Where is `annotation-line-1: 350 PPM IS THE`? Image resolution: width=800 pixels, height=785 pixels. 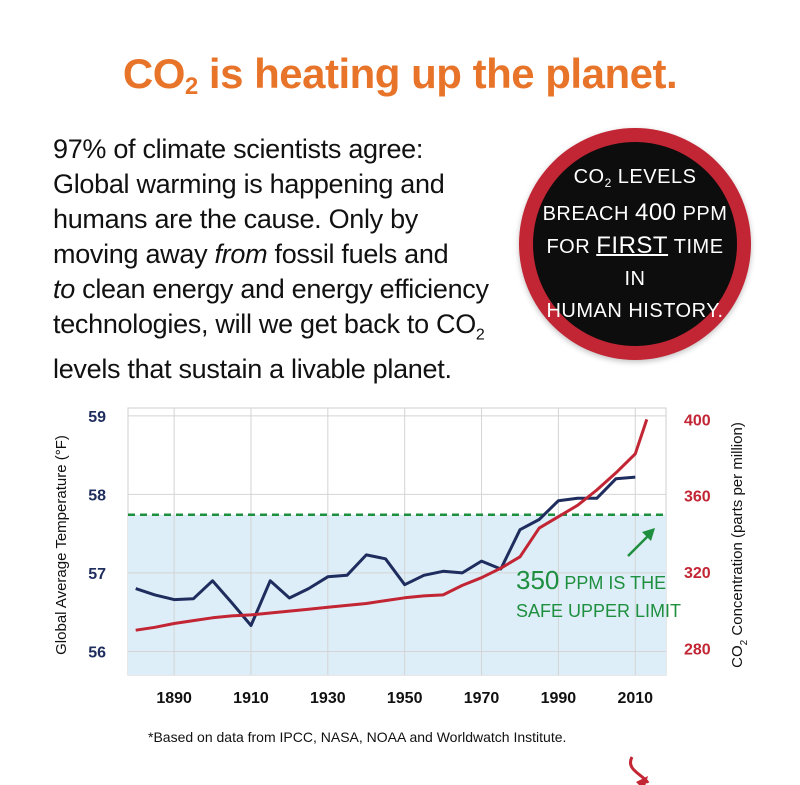
annotation-line-1: 350 PPM IS THE is located at coordinates (591, 580).